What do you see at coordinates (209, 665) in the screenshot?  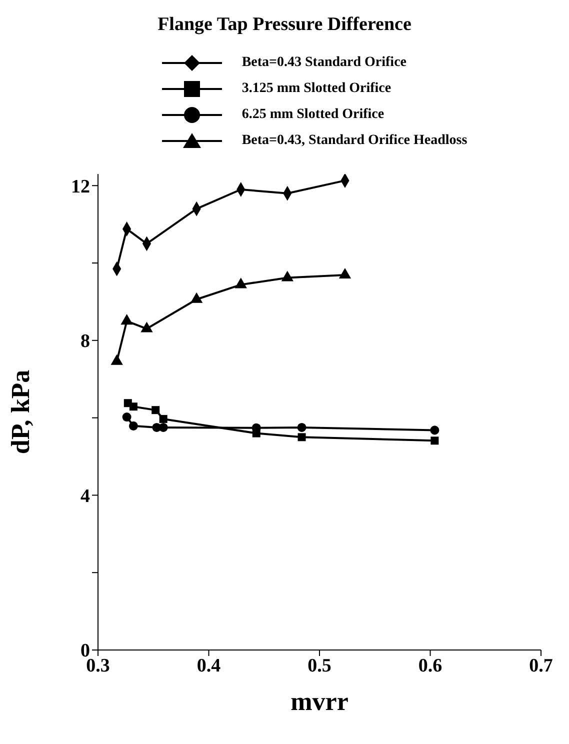 I see `x-tick-label: 0.4` at bounding box center [209, 665].